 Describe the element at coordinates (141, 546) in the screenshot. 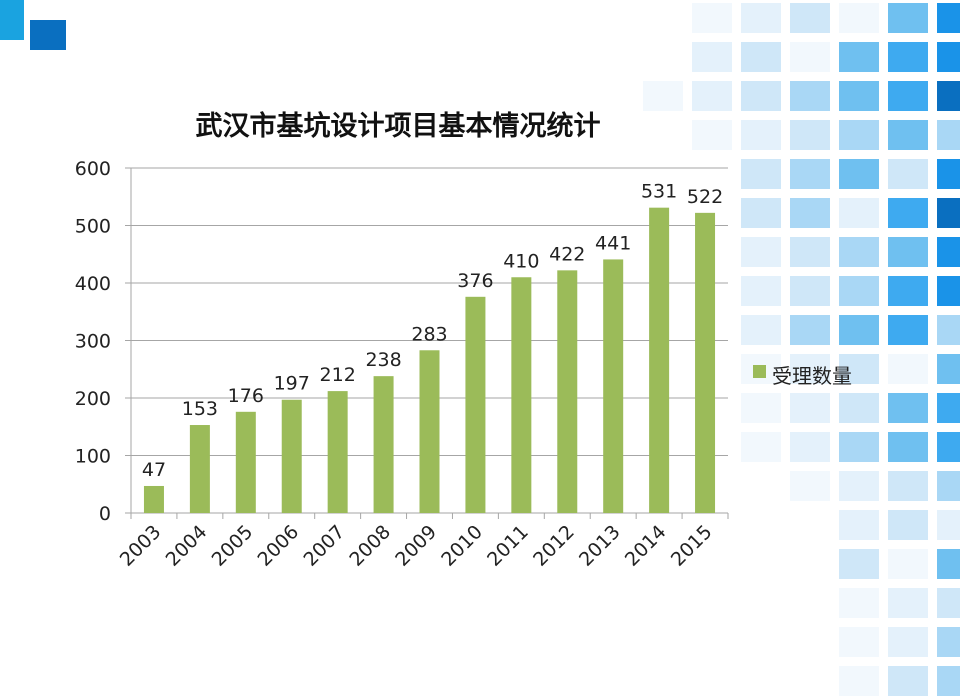

I see `x-tick-label: 2003` at that location.